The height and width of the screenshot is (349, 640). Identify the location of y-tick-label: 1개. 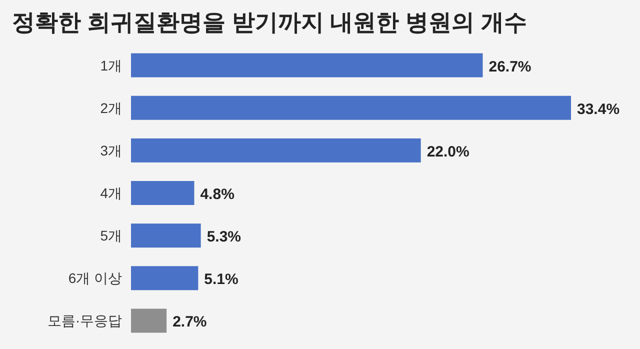
(111, 65).